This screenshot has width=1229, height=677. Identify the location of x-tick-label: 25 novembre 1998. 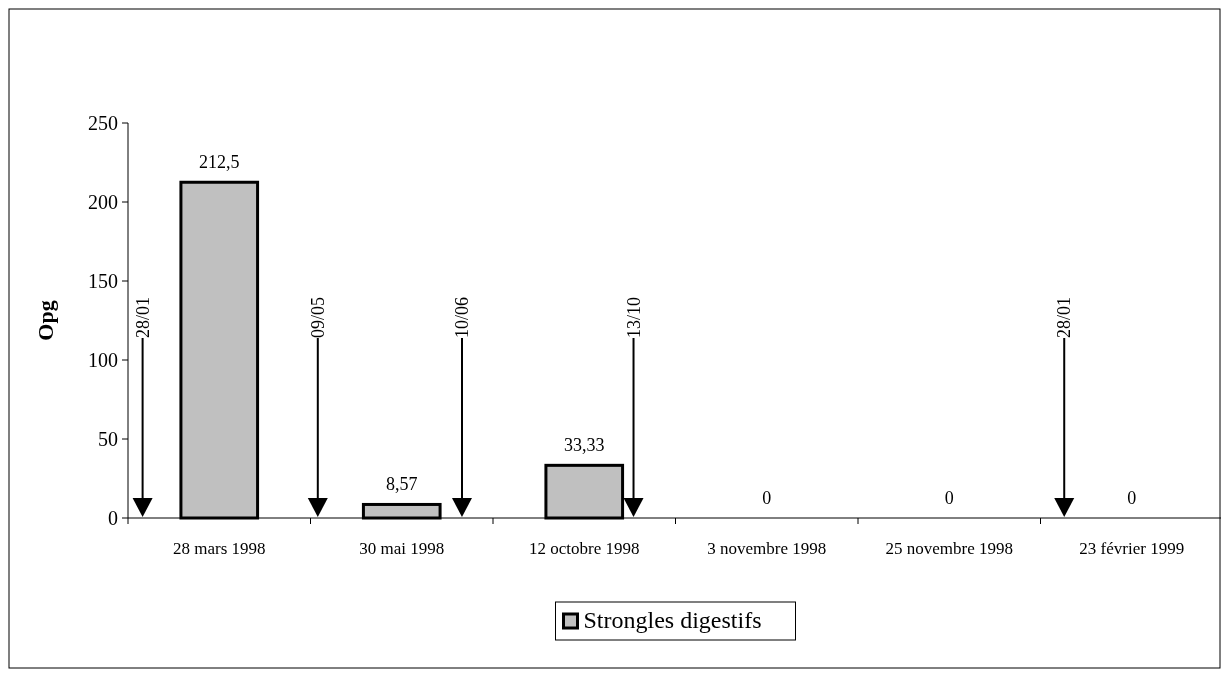
(949, 548).